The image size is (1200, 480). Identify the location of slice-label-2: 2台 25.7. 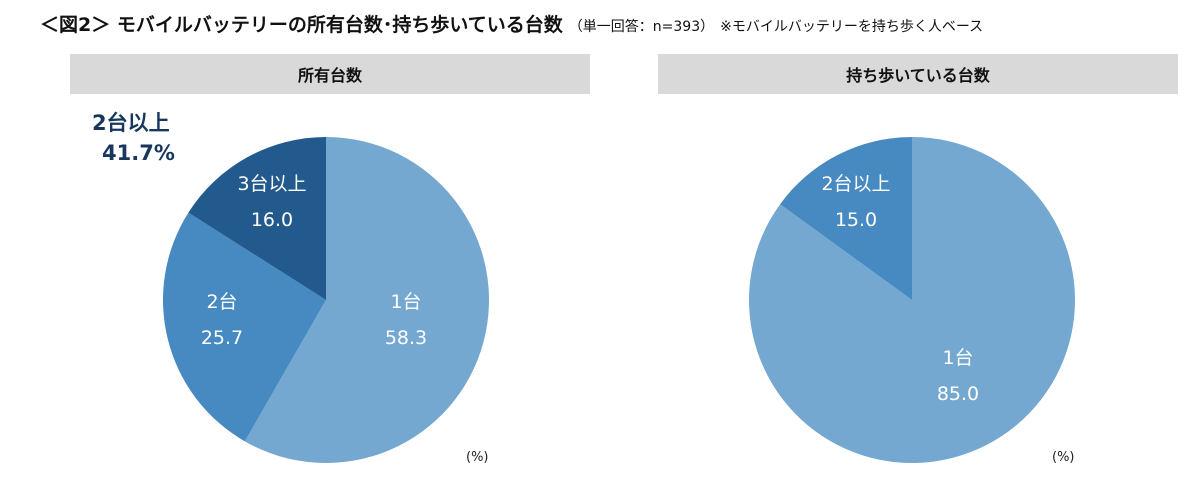
(222, 320).